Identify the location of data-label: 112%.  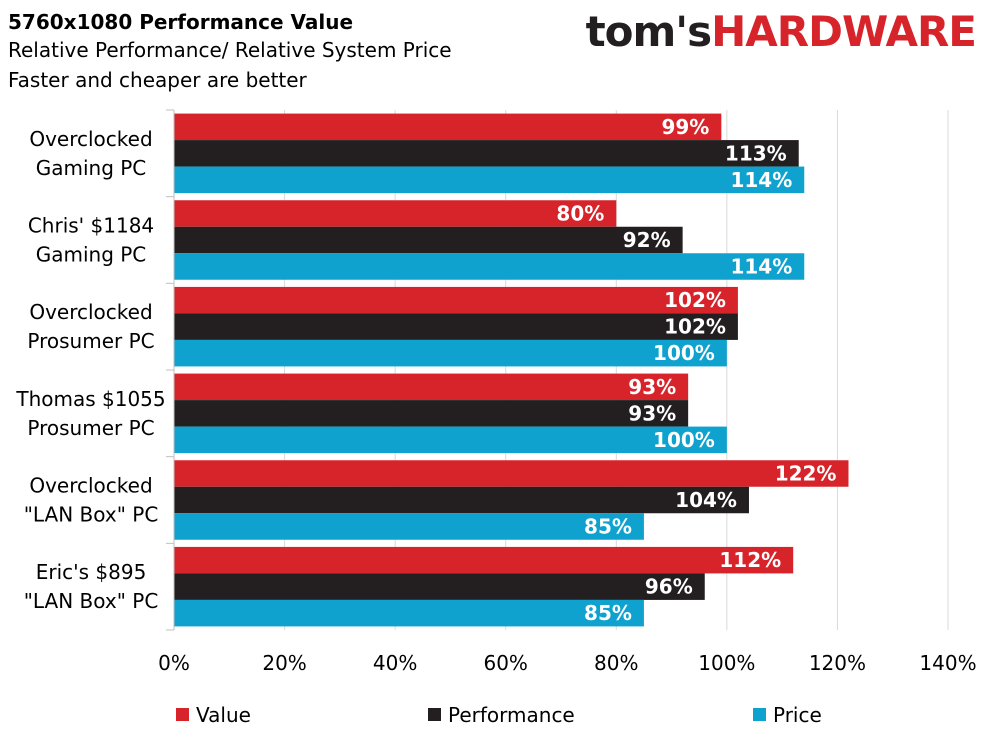
(750, 560).